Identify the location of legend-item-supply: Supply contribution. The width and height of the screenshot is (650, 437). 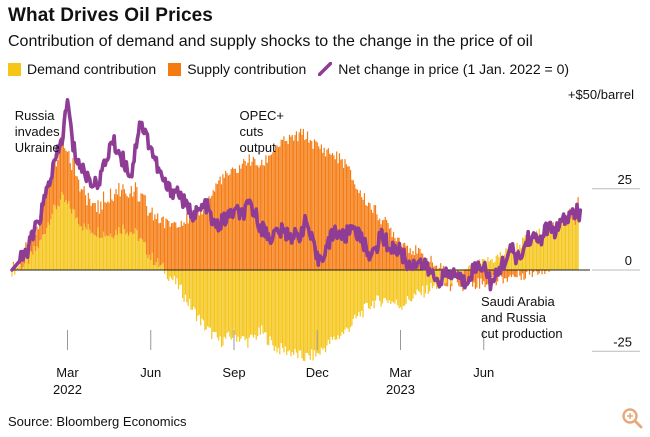
(237, 69).